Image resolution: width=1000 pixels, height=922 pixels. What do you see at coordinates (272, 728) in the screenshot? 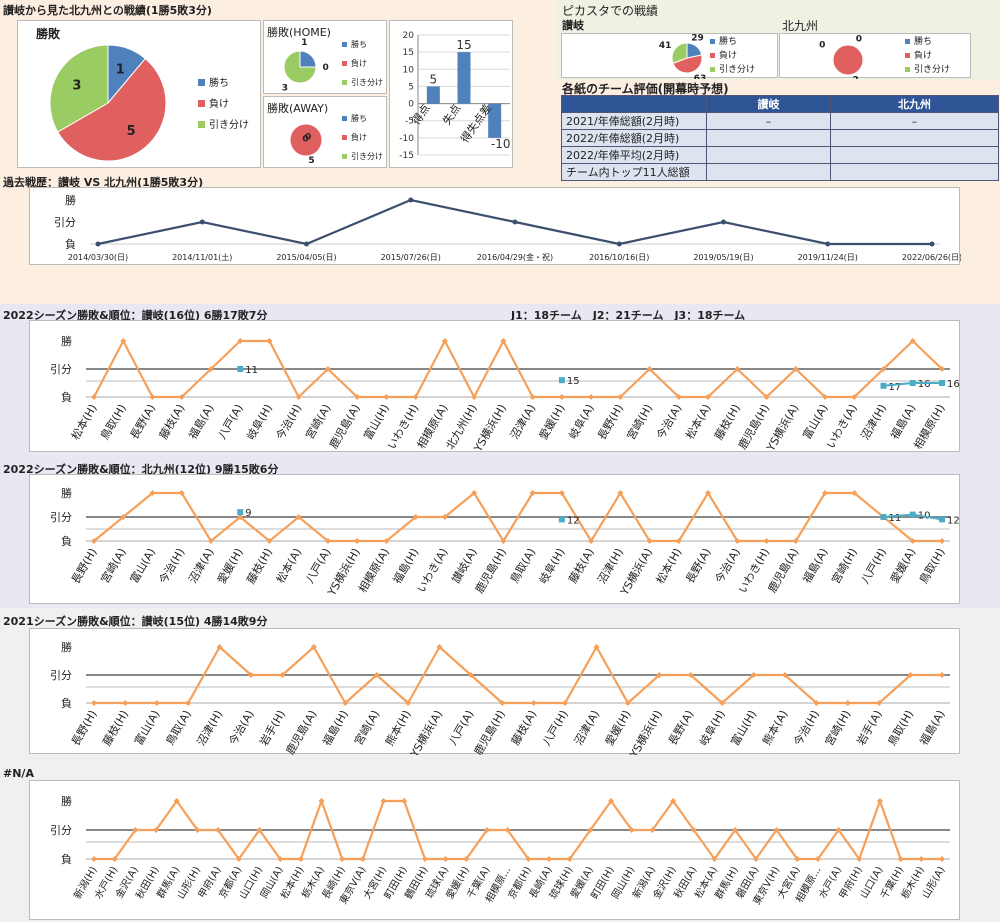
I see `xaxis-tick-label: 岩手(H)` at bounding box center [272, 728].